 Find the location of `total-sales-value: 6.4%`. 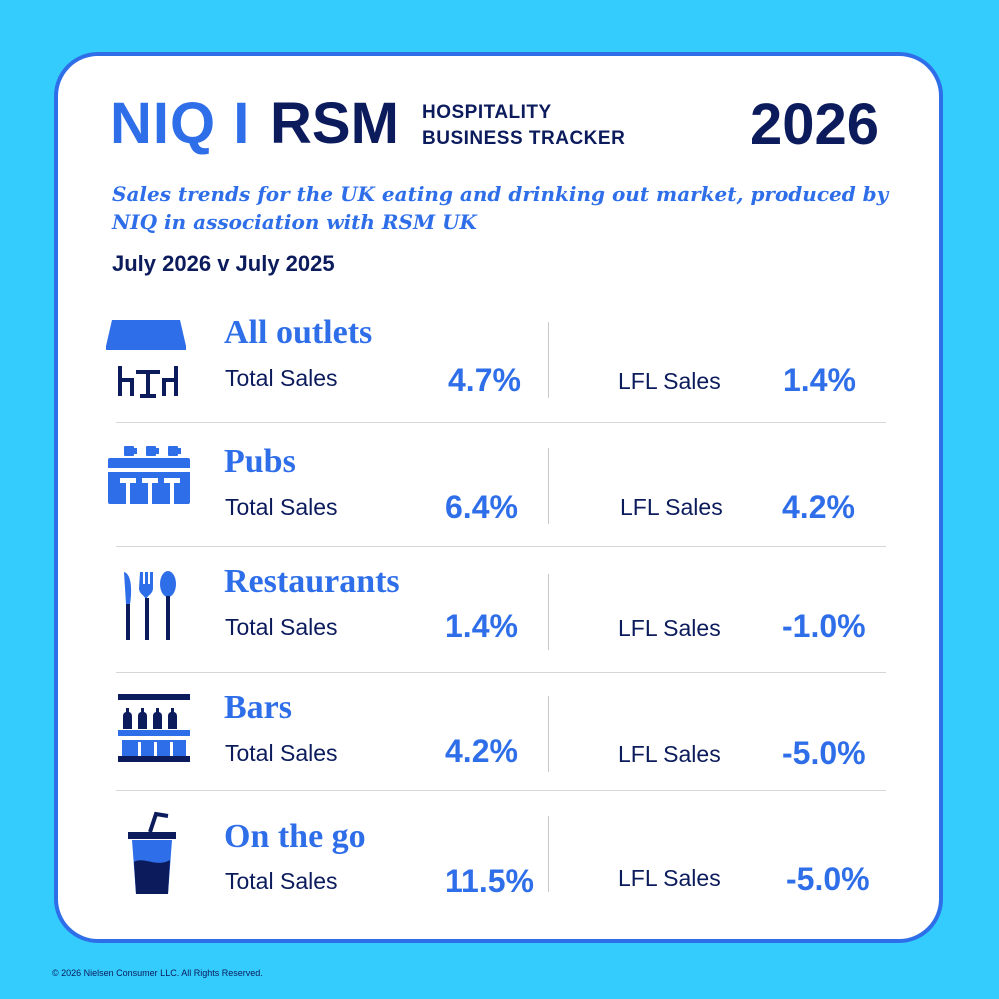

total-sales-value: 6.4% is located at coordinates (481, 507).